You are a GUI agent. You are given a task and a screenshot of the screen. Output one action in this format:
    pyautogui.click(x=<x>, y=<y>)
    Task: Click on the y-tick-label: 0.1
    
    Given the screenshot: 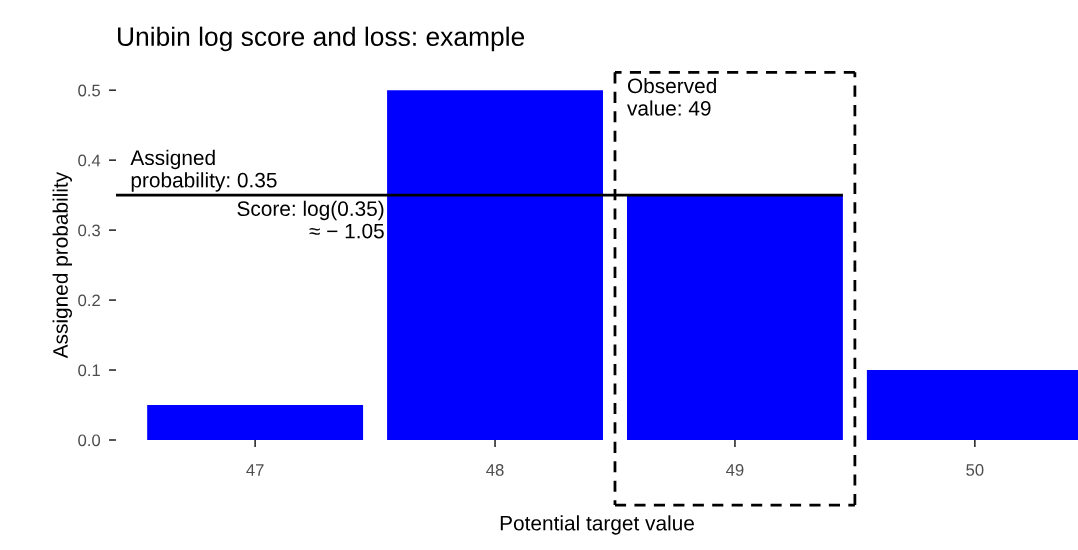 What is the action you would take?
    pyautogui.click(x=89, y=370)
    